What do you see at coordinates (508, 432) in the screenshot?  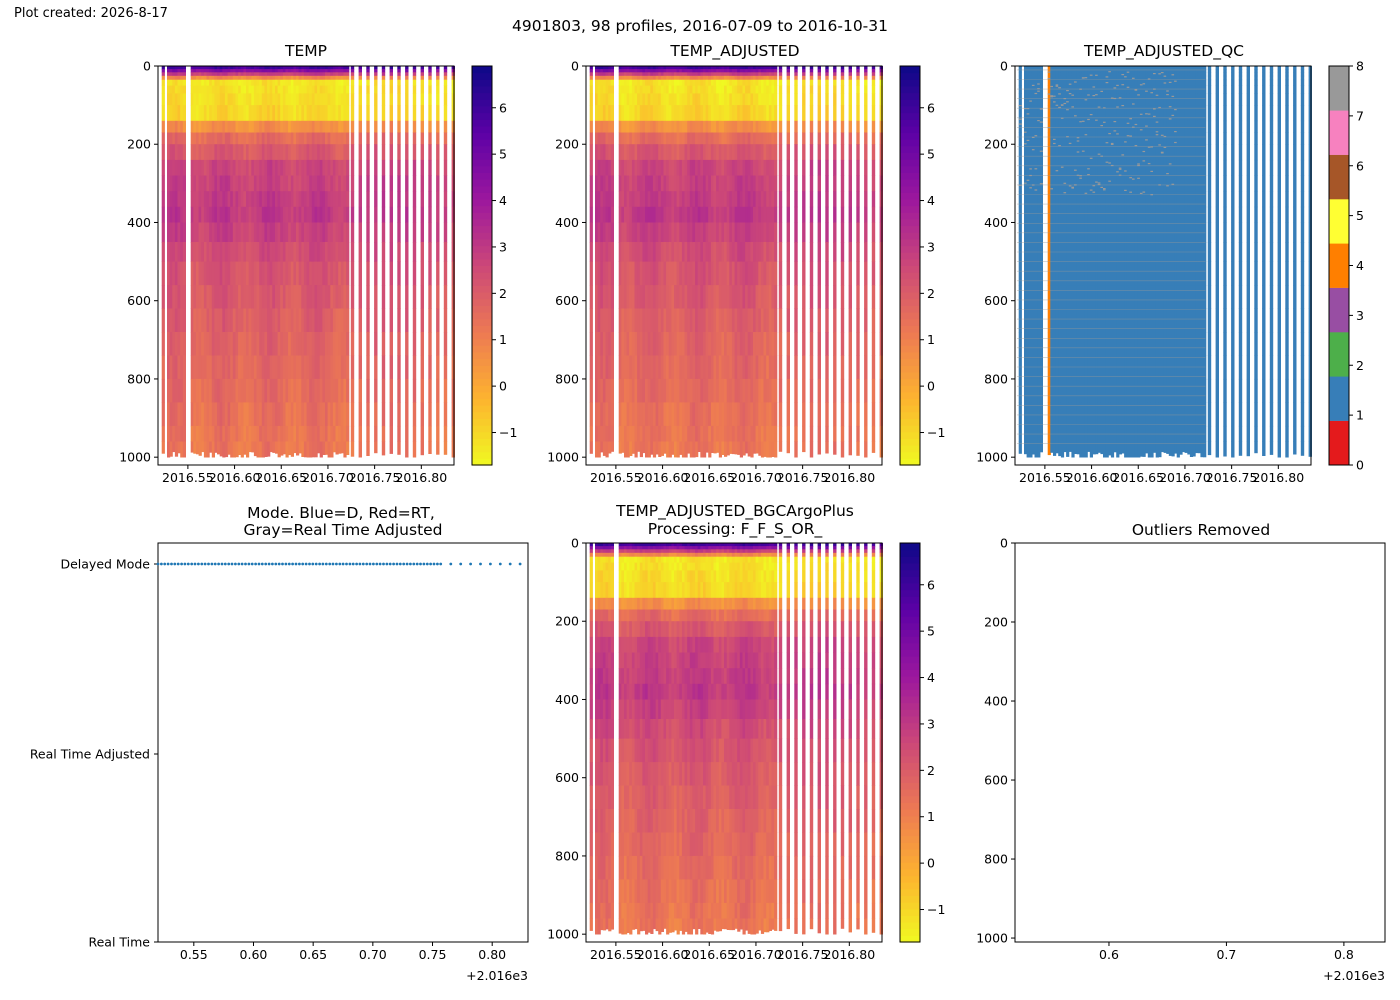 I see `colorbar-tick-label: −1` at bounding box center [508, 432].